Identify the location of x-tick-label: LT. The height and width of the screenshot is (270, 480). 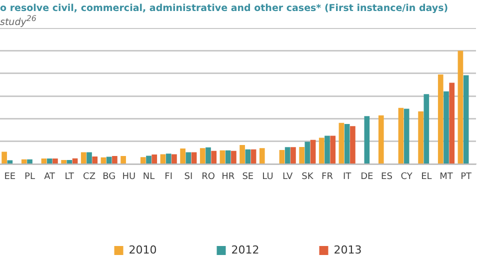
(69, 177).